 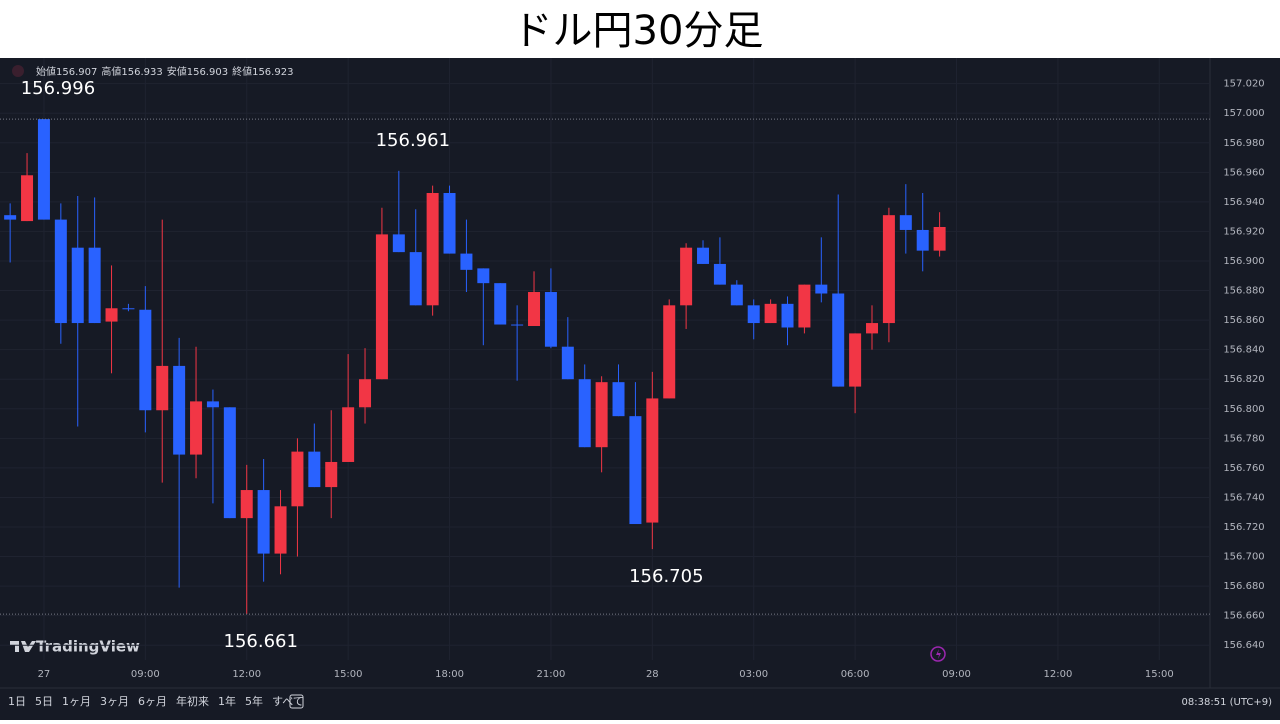 What do you see at coordinates (141, 72) in the screenshot?
I see `ohlc-value: 156.933` at bounding box center [141, 72].